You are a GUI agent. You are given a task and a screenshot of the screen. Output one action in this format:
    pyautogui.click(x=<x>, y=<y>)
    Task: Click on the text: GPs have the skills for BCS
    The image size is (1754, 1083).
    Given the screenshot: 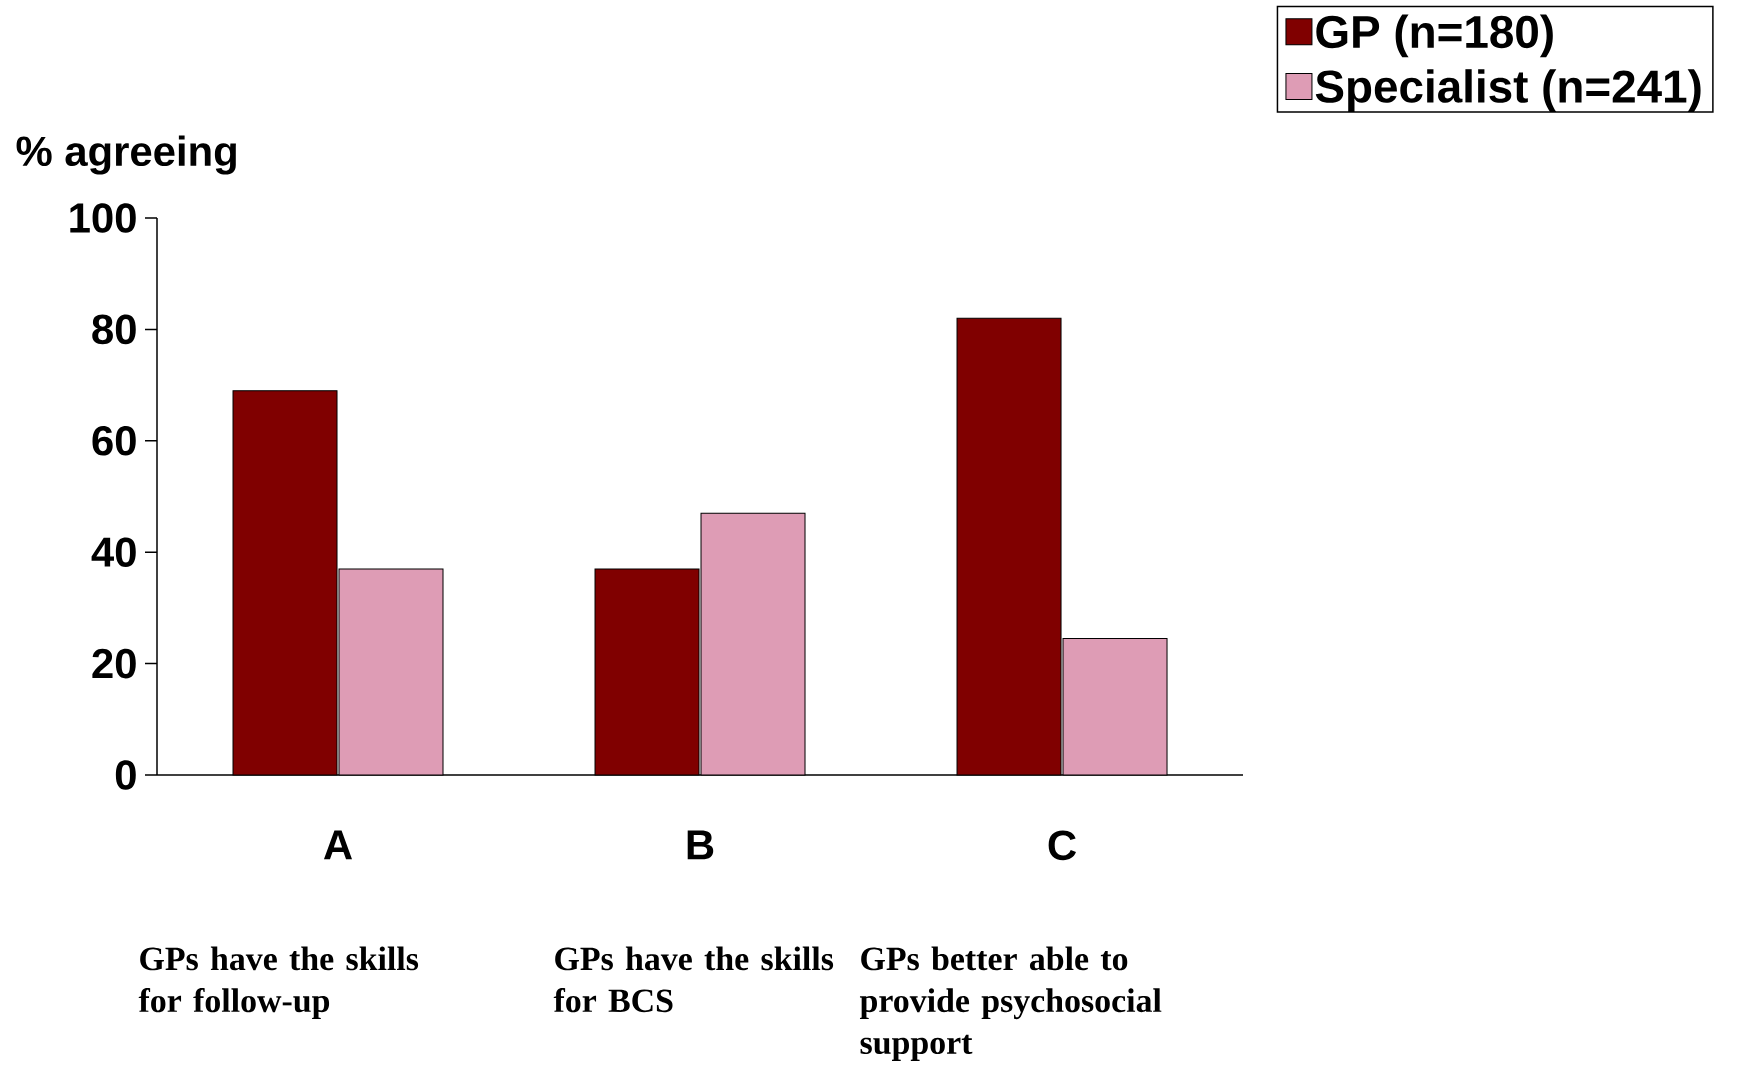 What is the action you would take?
    pyautogui.click(x=693, y=979)
    